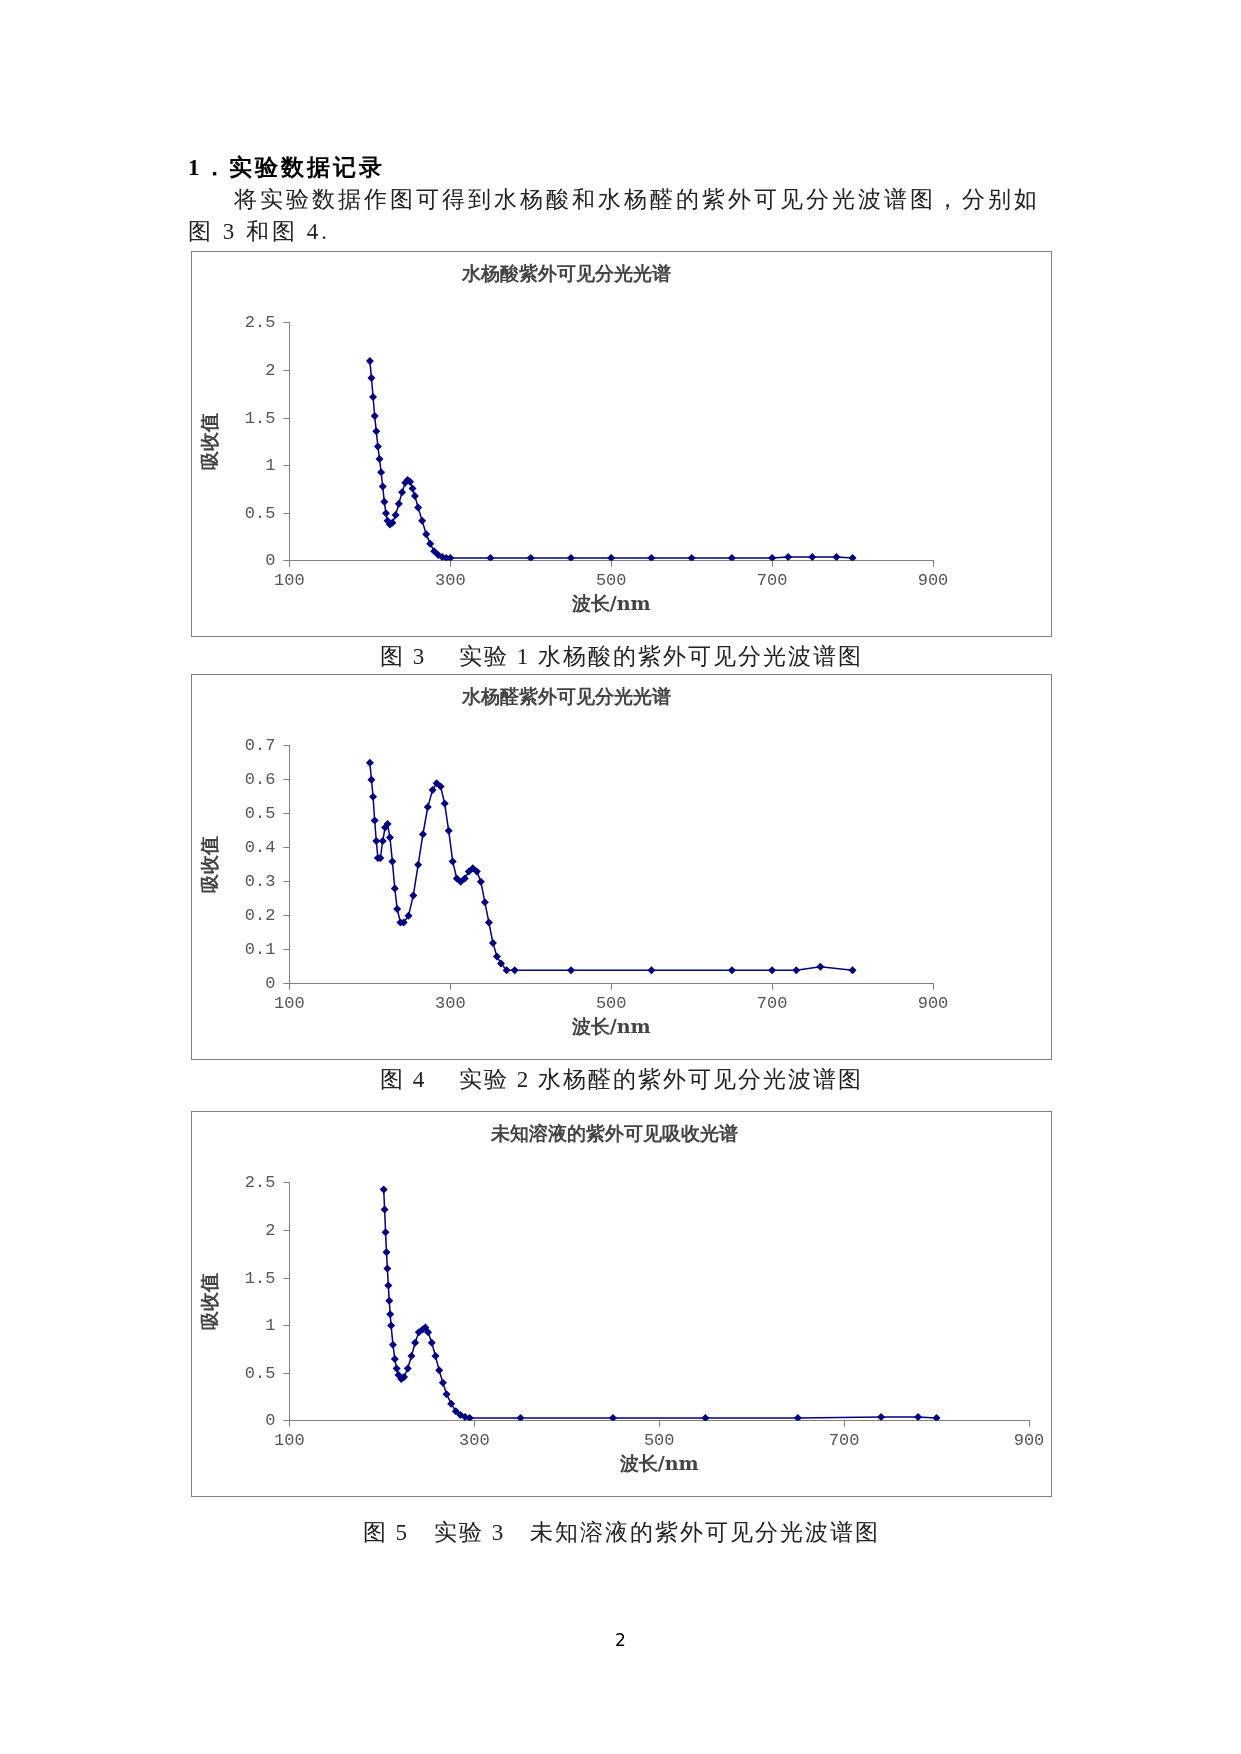 This screenshot has height=1754, width=1241. What do you see at coordinates (450, 580) in the screenshot?
I see `x-tick-label: 300` at bounding box center [450, 580].